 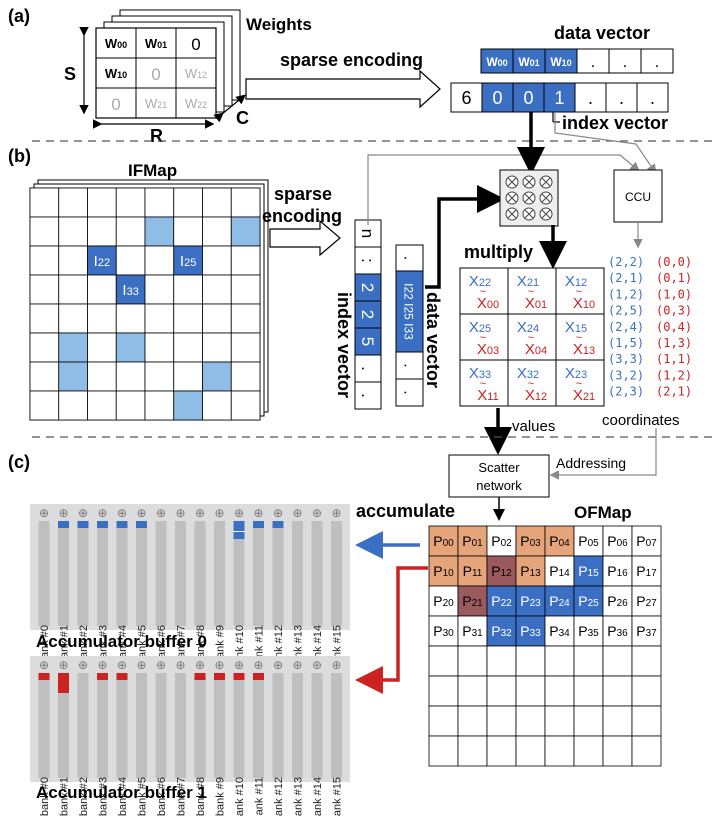 I want to click on ofmap-value: P10, so click(x=443, y=571).